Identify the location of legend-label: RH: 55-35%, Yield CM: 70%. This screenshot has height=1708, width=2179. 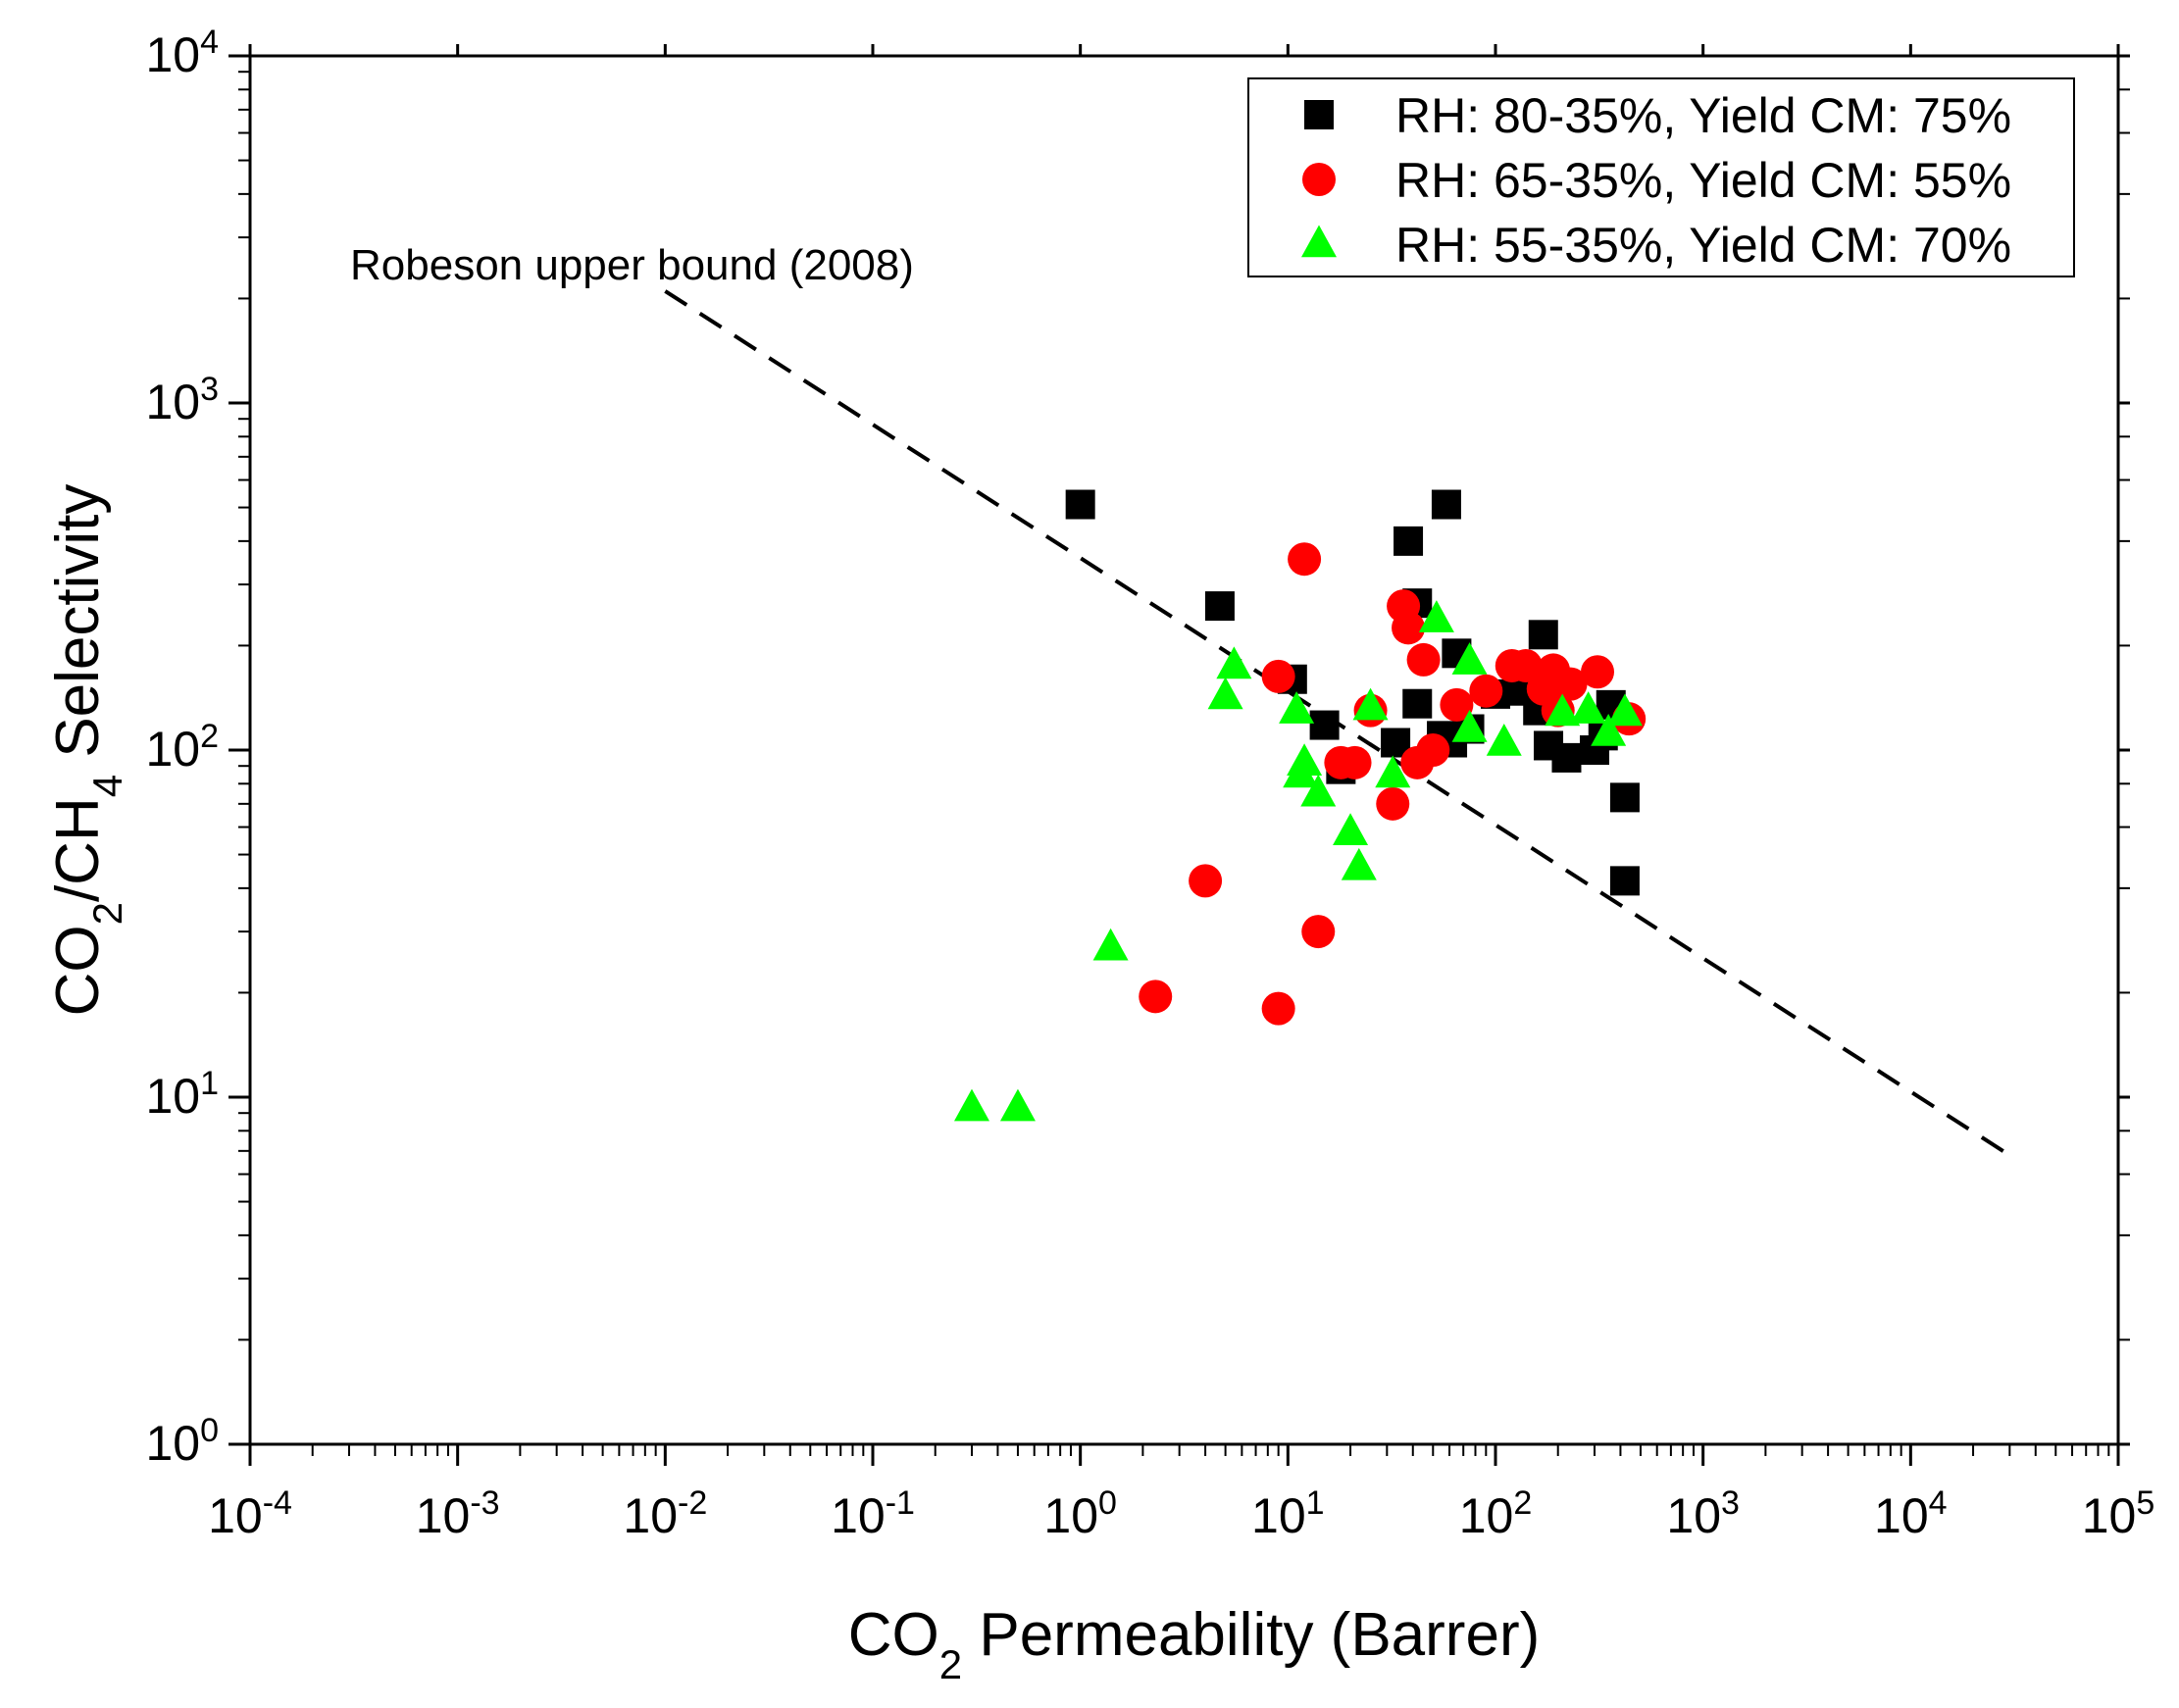
(1703, 245).